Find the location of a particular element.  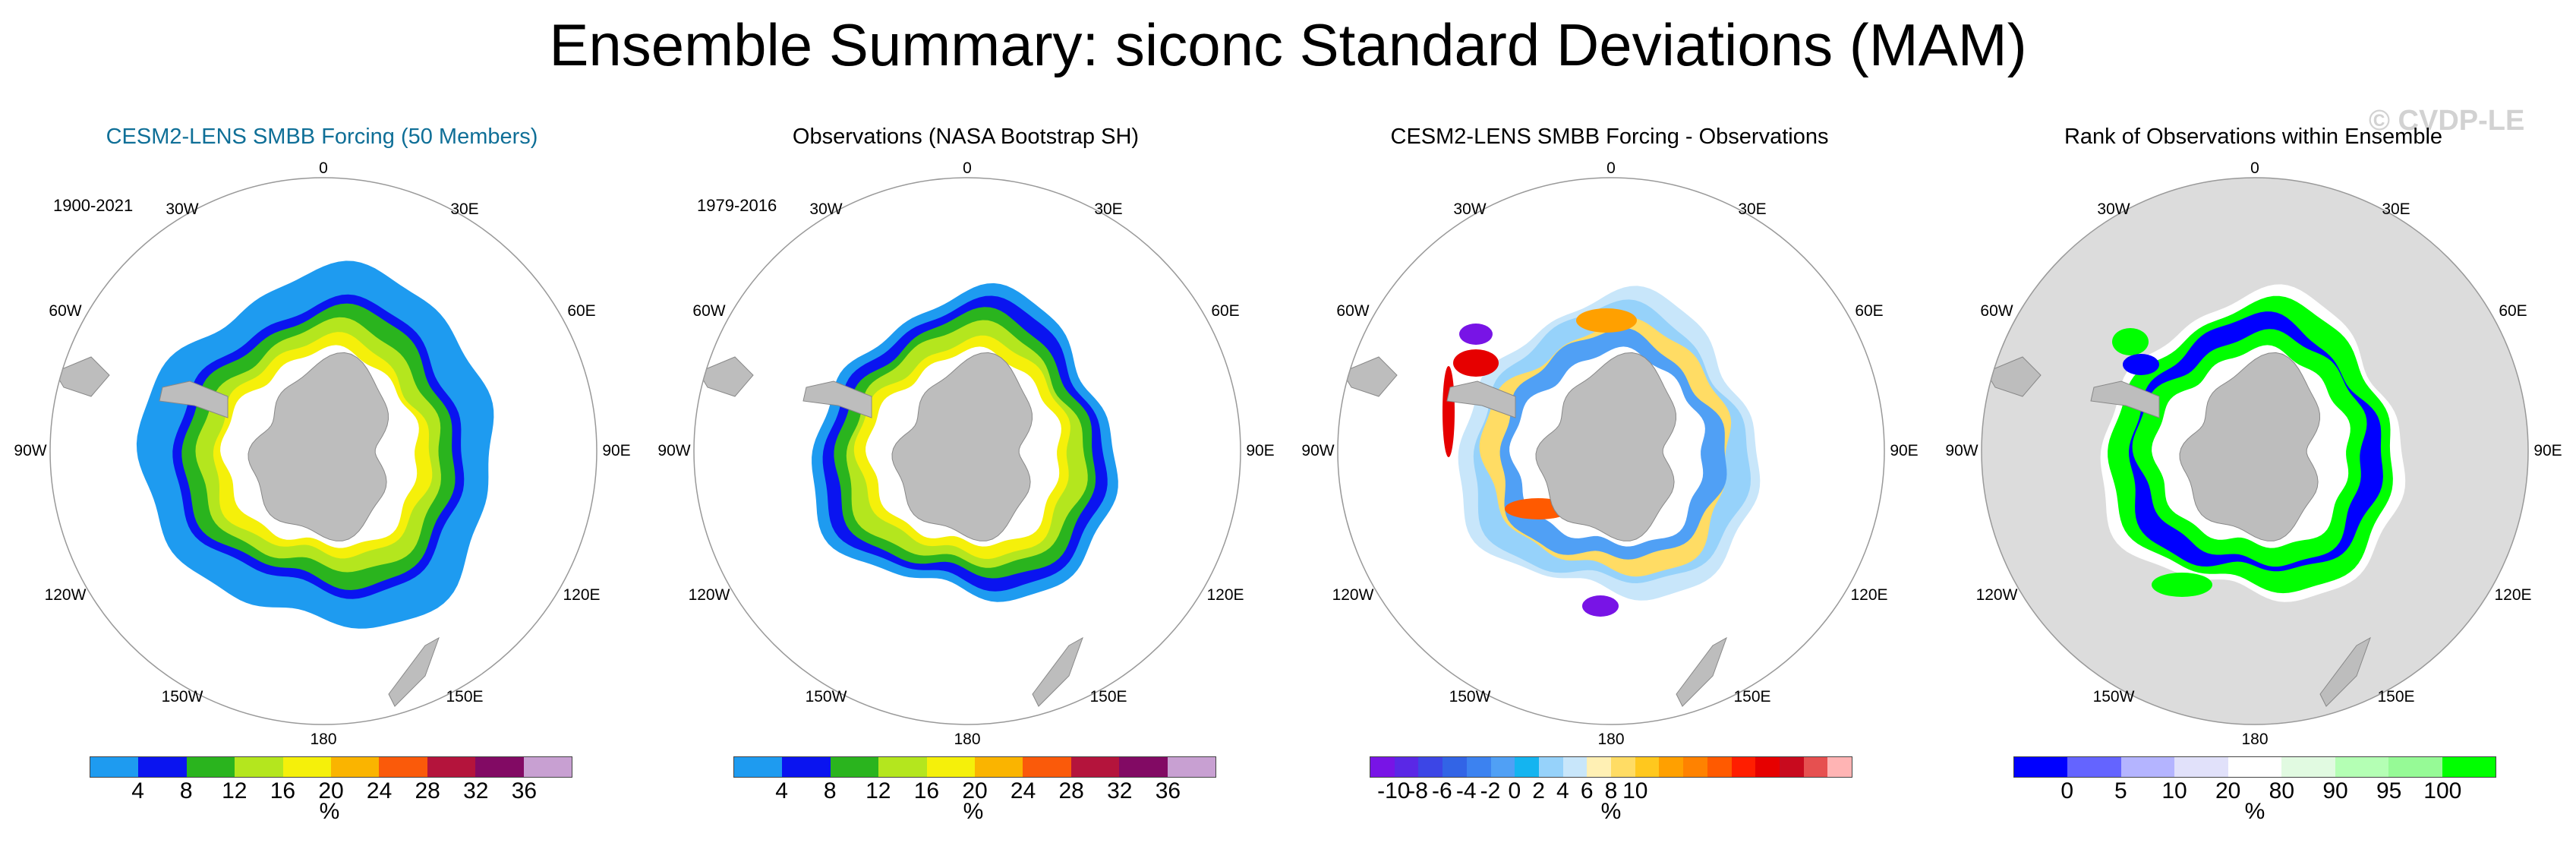

longitude-label-lr120: 120E is located at coordinates (1868, 595).